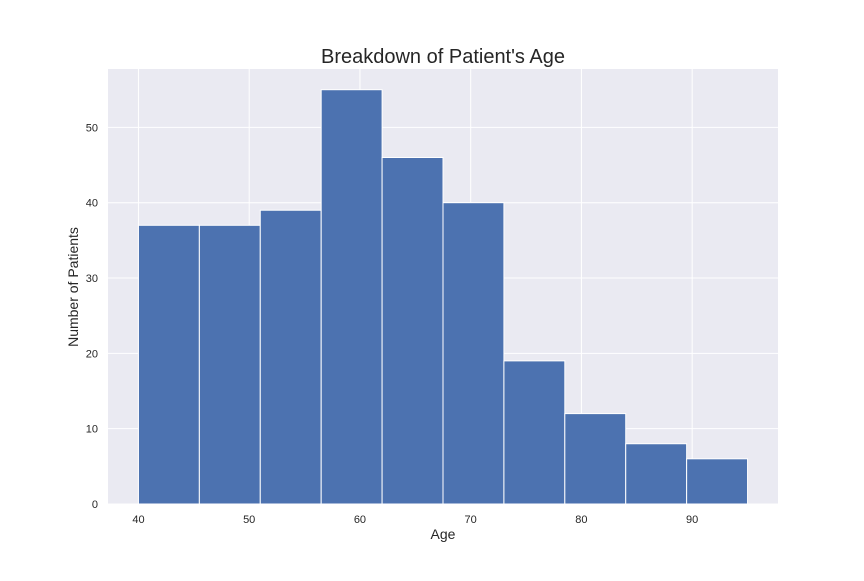  Describe the element at coordinates (249, 520) in the screenshot. I see `x-tick-label: 50` at that location.